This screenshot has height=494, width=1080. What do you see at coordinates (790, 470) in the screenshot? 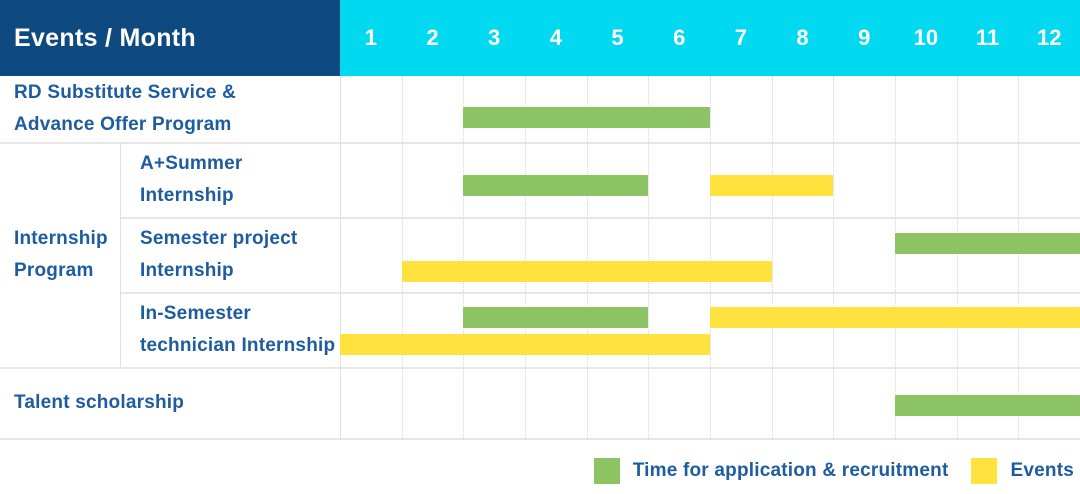
I see `legend-label-recruitment: Time for application & recruitment` at bounding box center [790, 470].